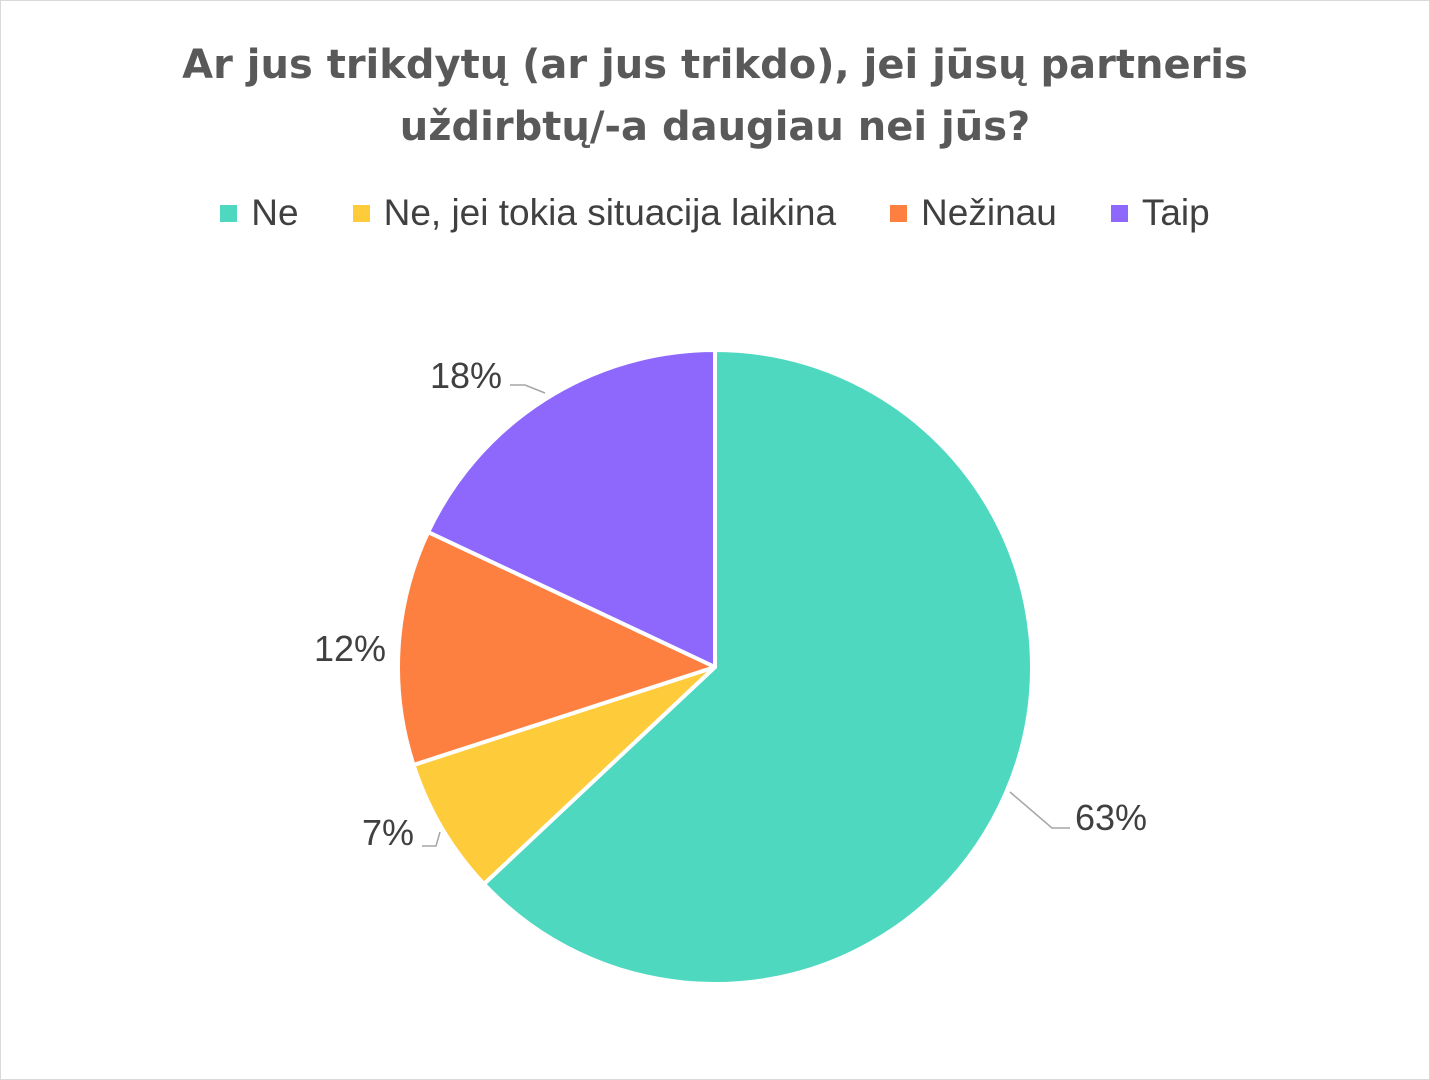 This screenshot has width=1430, height=1080. Describe the element at coordinates (564, 776) in the screenshot. I see `pie-slice-ne-laikina` at that location.